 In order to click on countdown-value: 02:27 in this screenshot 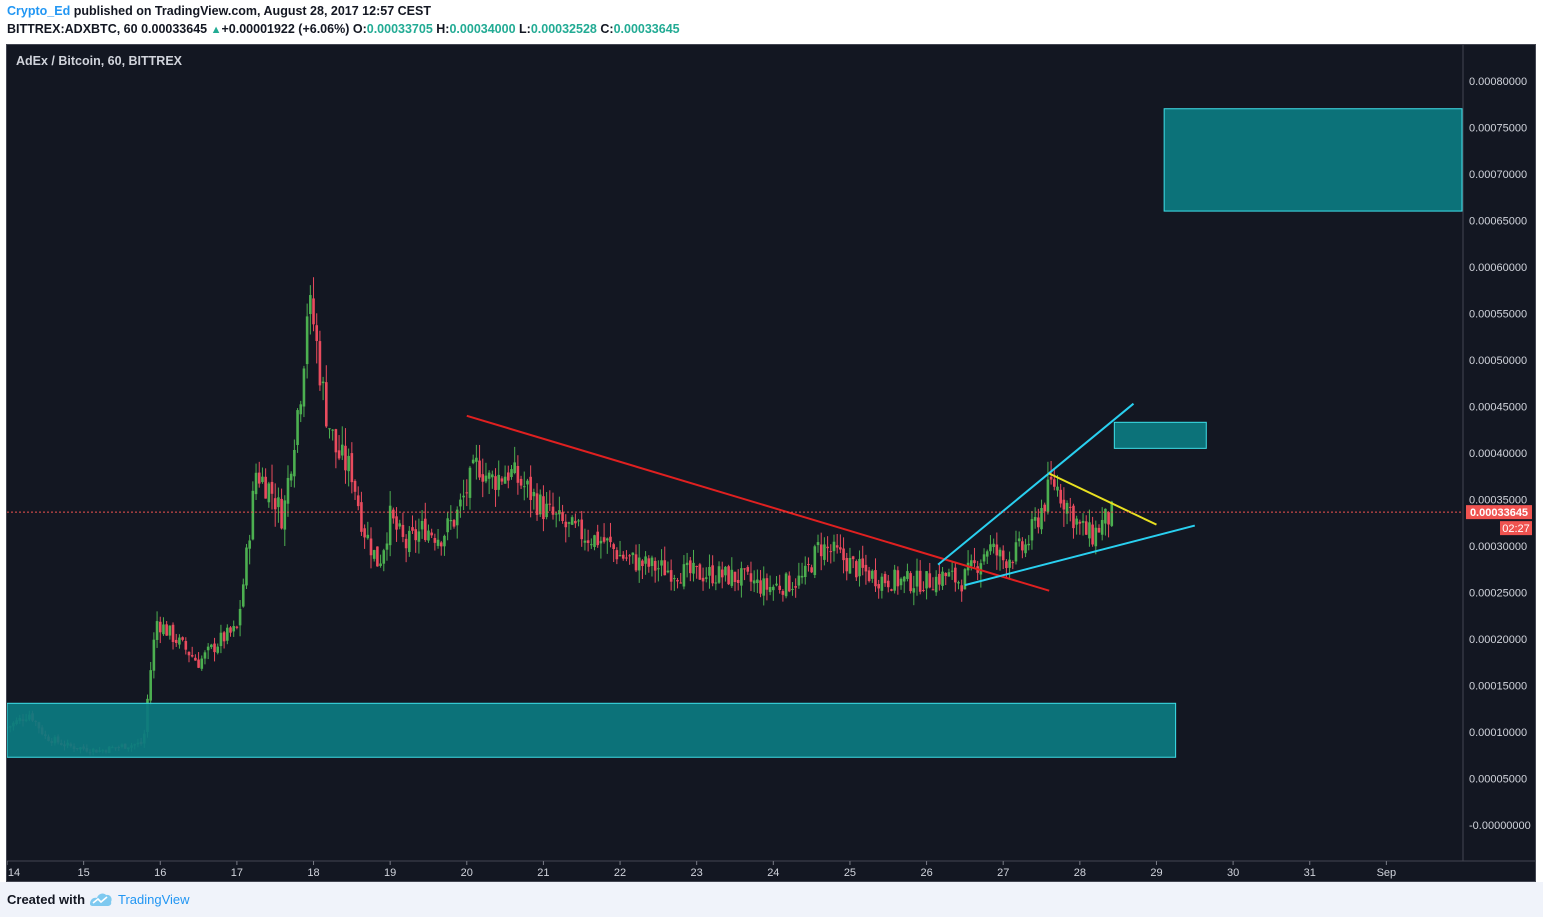, I will do `click(1516, 529)`.